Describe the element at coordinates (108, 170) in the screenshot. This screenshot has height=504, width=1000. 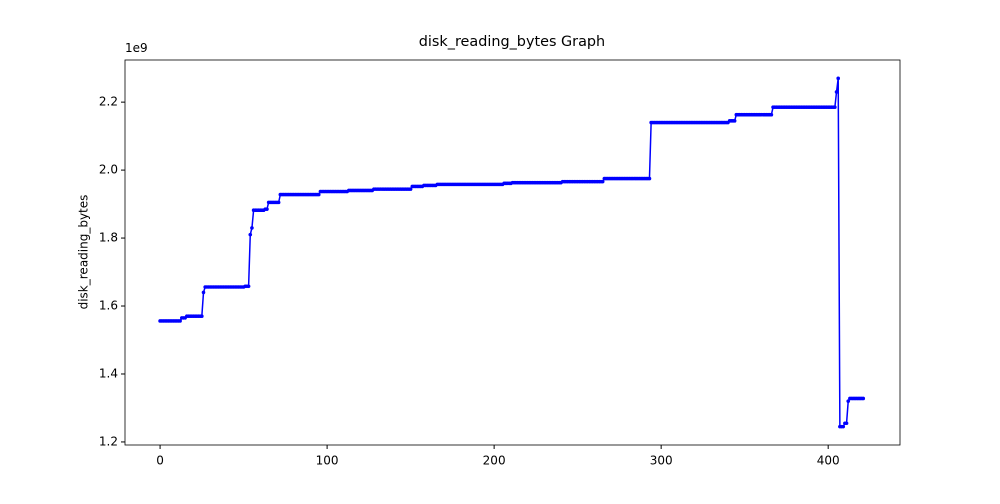
I see `y-tick-label: 2.0` at that location.